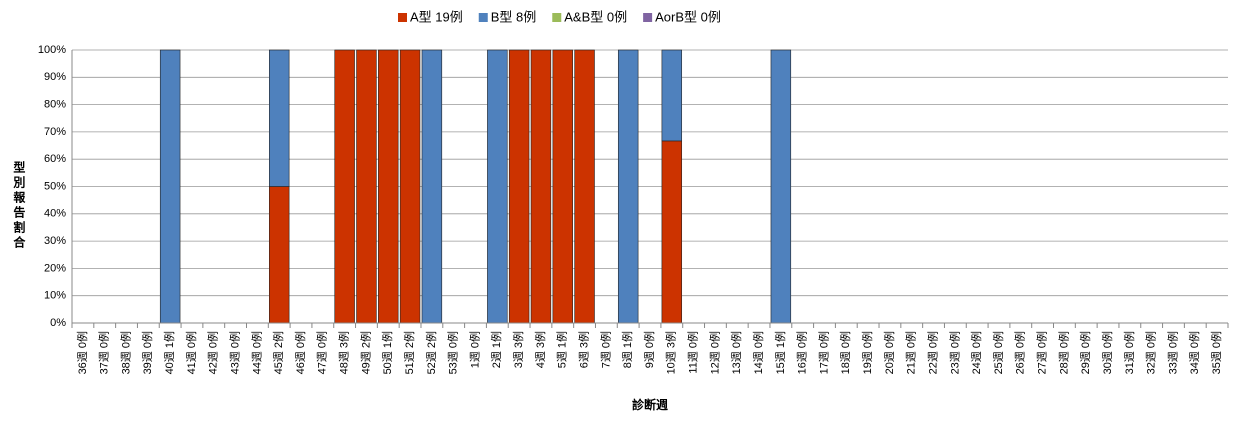 This screenshot has height=422, width=1234. Describe the element at coordinates (714, 352) in the screenshot. I see `x-tick-label: 12週 0例` at that location.